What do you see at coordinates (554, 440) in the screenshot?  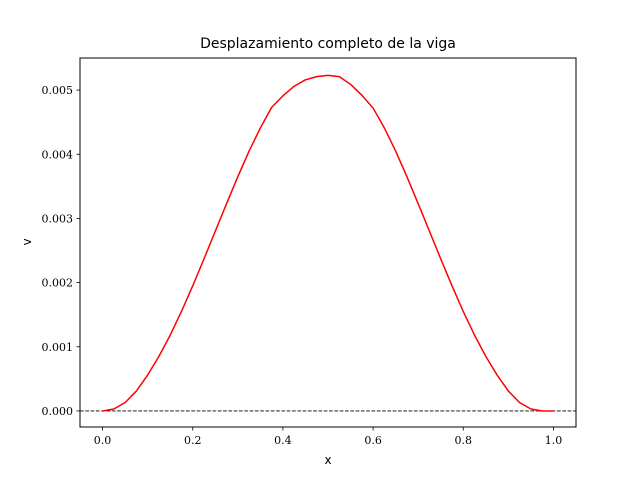 I see `x-tick-label: 1.0` at bounding box center [554, 440].